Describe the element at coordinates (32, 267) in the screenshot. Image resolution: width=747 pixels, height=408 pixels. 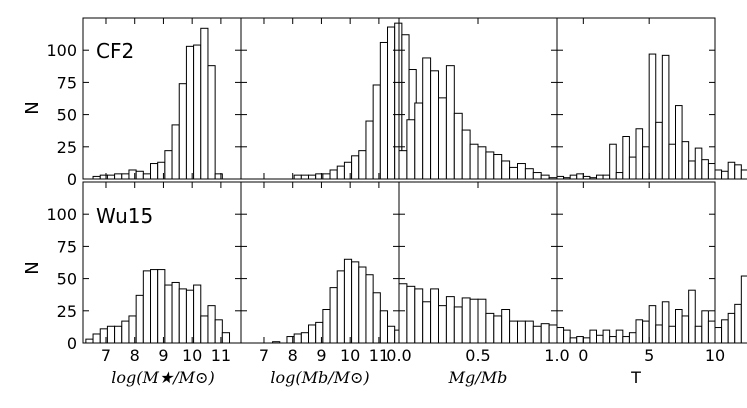
I see `ylabel-bottom: N` at that location.